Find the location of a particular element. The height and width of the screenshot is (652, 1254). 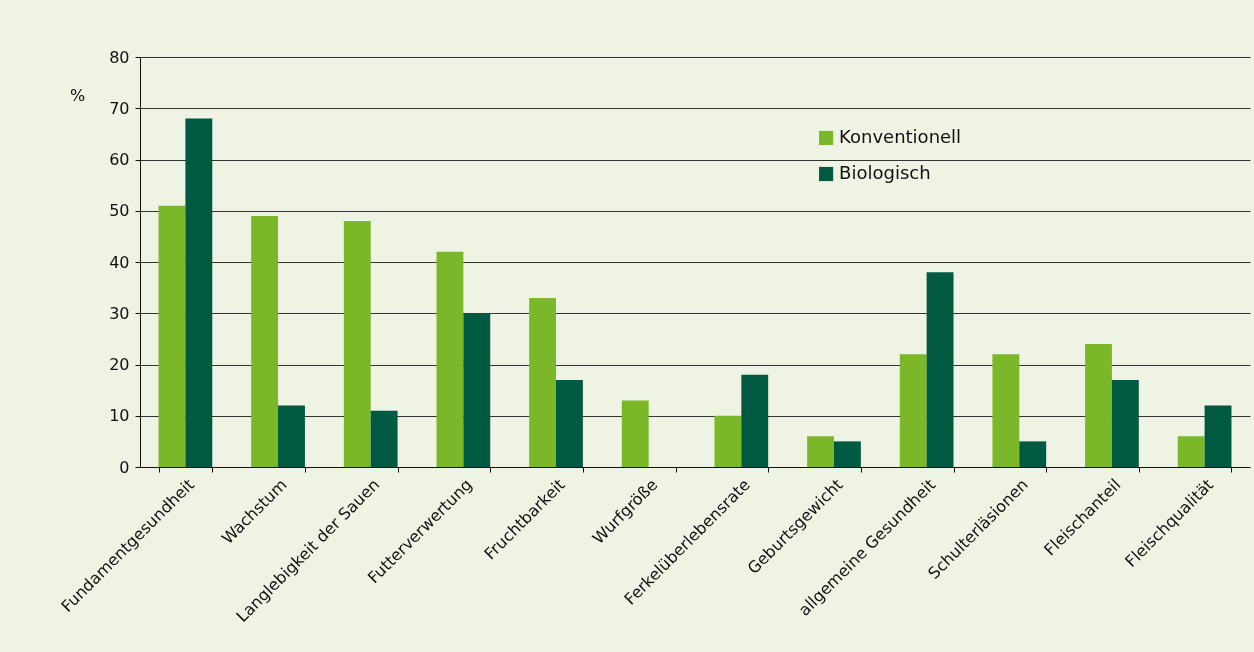

legend-label: Biologisch is located at coordinates (885, 172).